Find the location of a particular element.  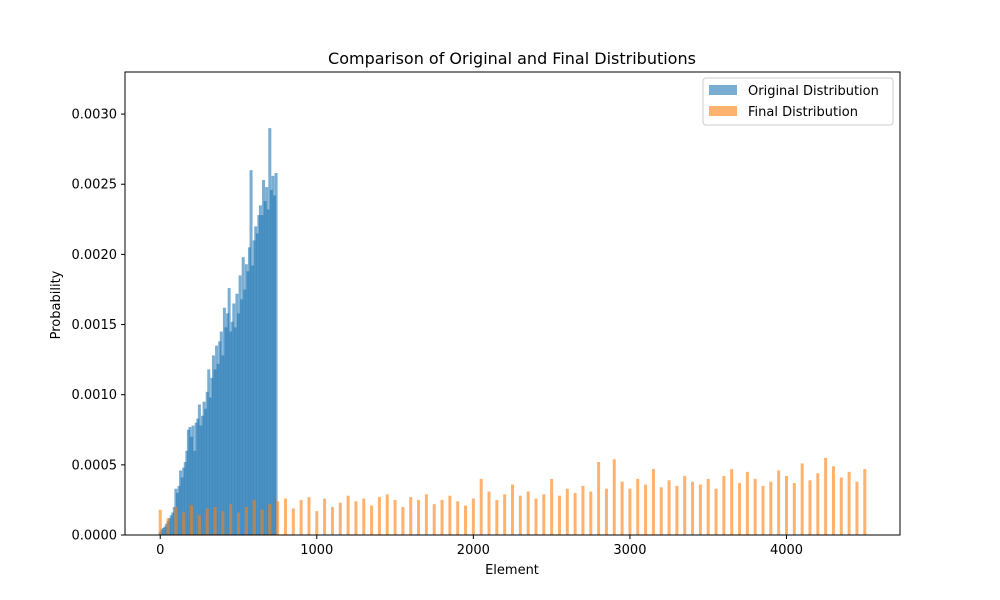

y-axis-label: Probability is located at coordinates (56, 304).